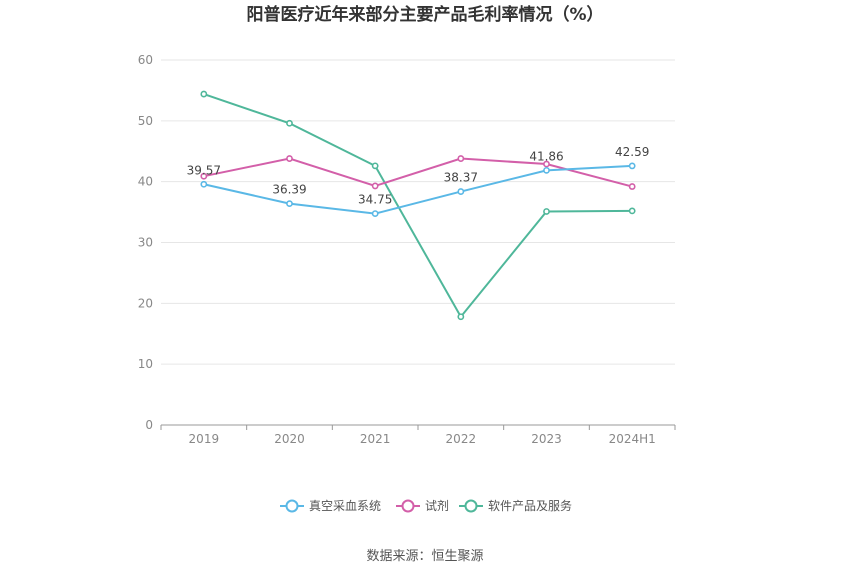 This screenshot has height=575, width=850. I want to click on y-axis: 0 10 20 30 40 50 60, so click(145, 242).